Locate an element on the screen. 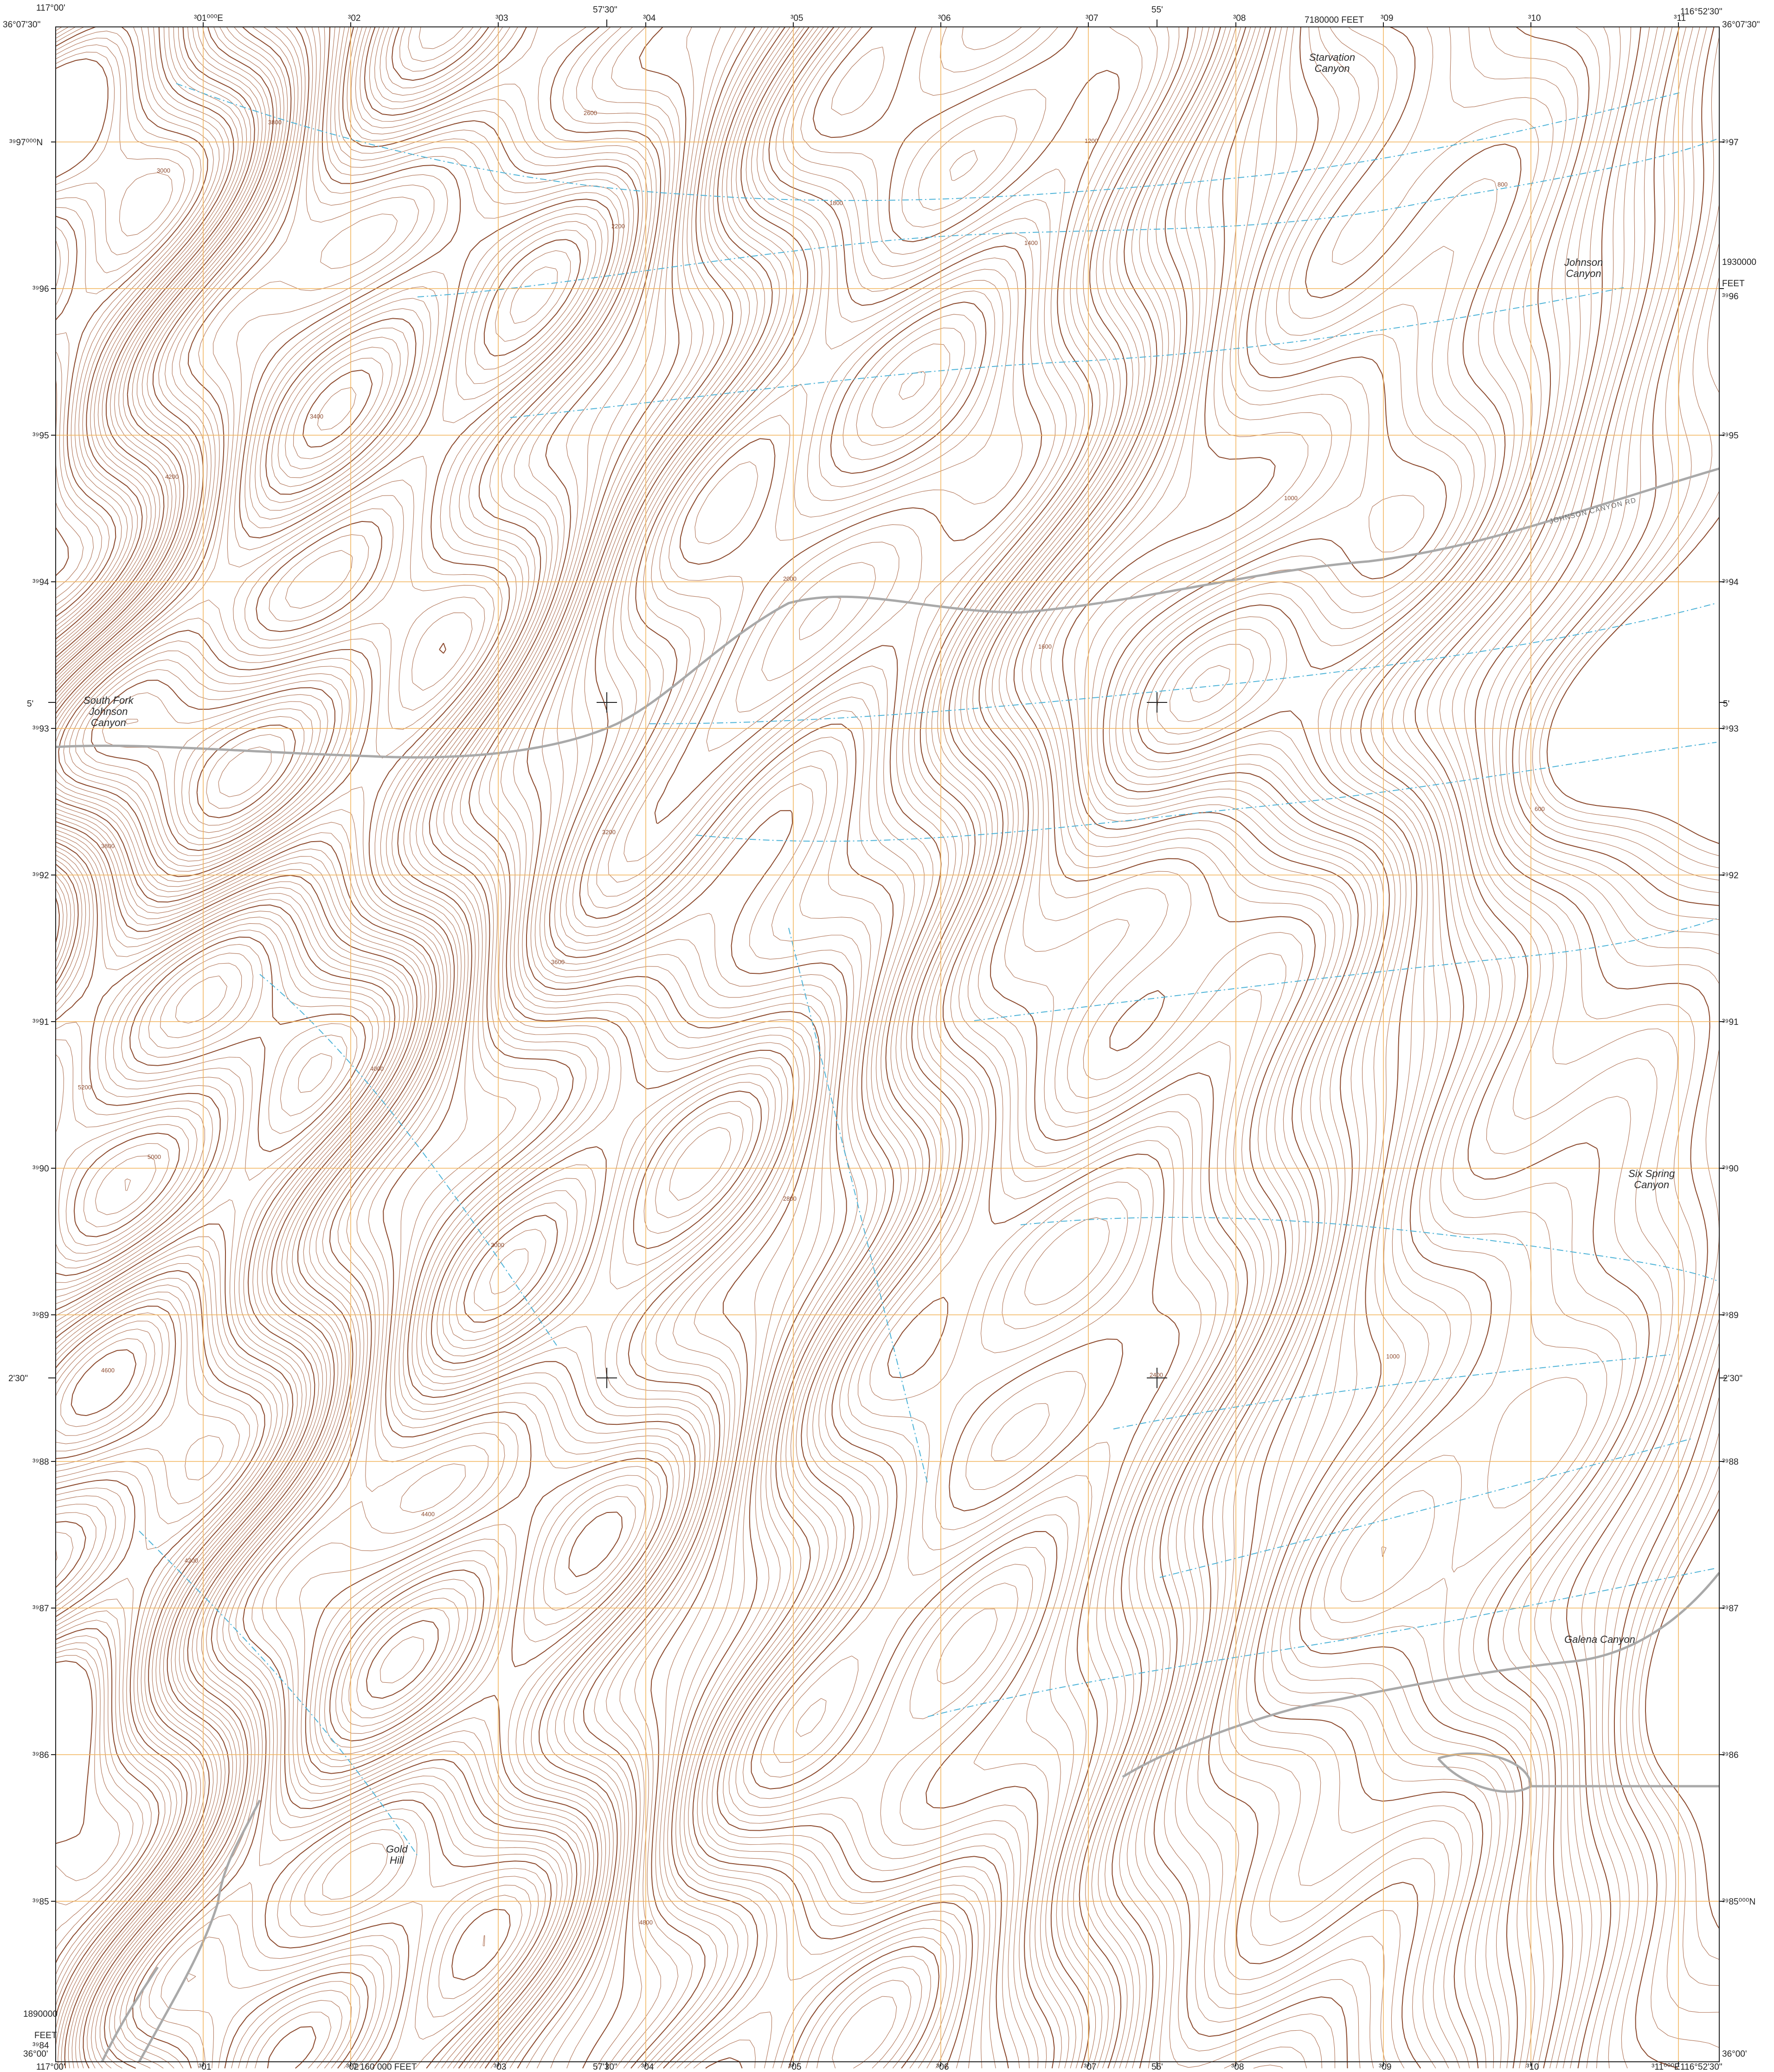 Image resolution: width=1774 pixels, height=2072 pixels. contour-label: 4800 is located at coordinates (646, 1922).